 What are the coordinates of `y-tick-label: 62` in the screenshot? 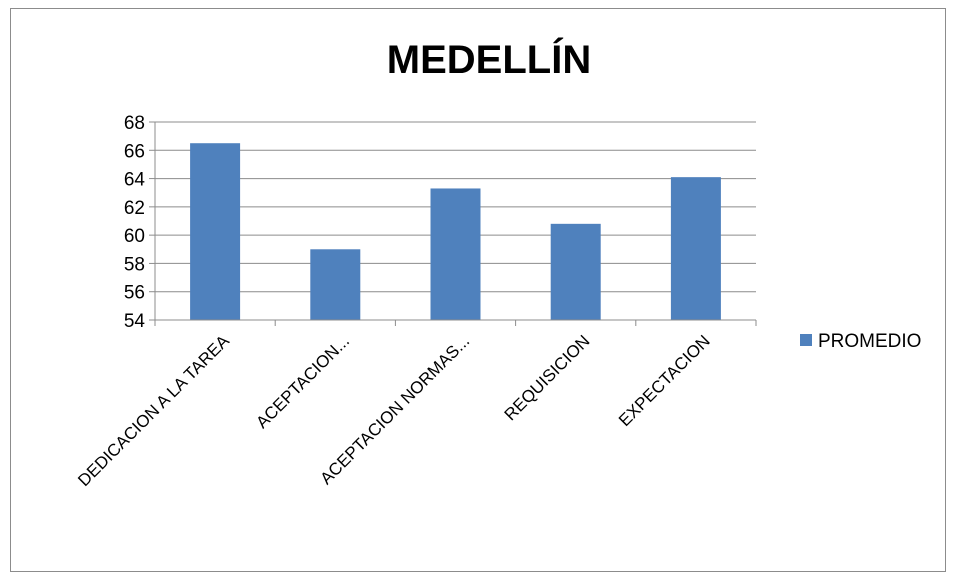 It's located at (134, 208).